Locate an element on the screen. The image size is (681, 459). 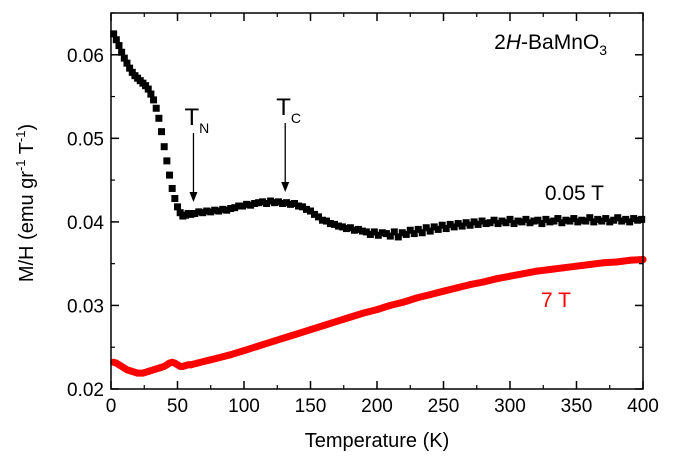
x-tick-label: 400 is located at coordinates (643, 406).